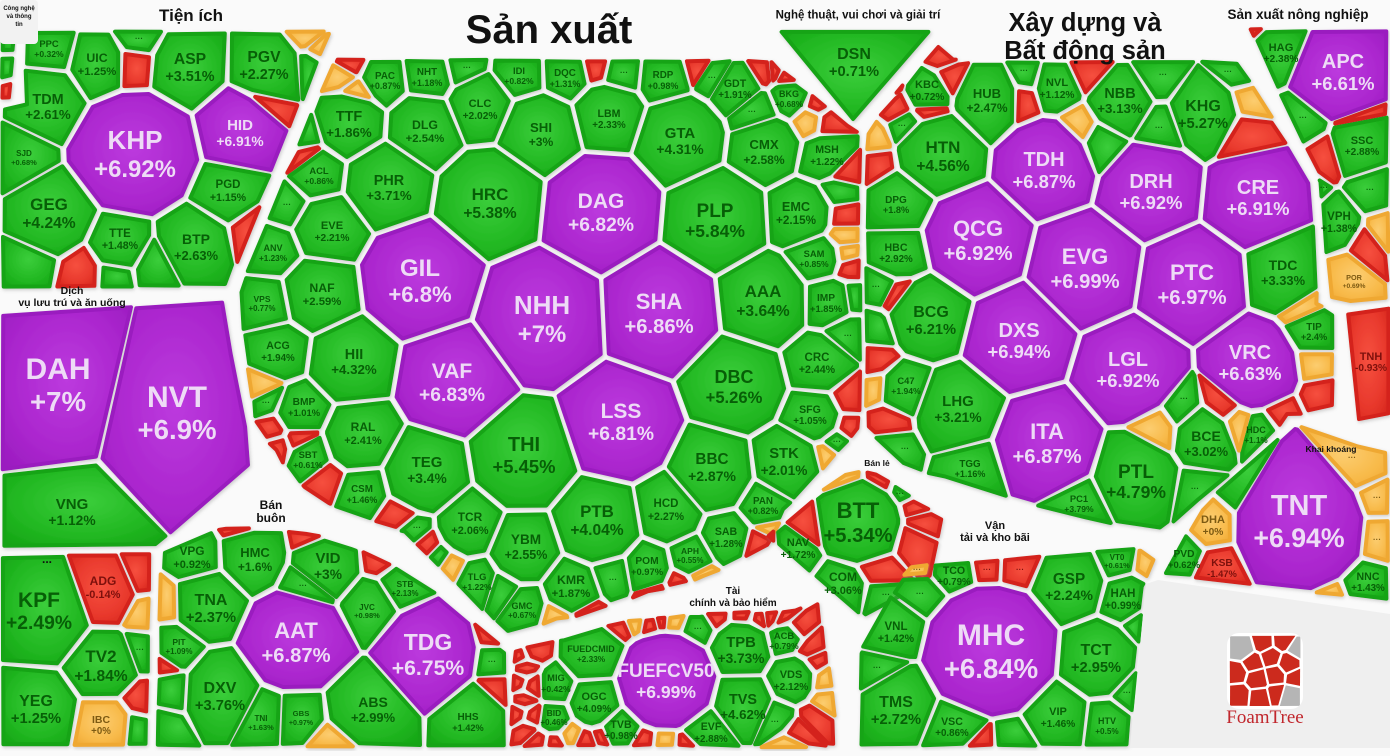  What do you see at coordinates (1206, 436) in the screenshot?
I see `svg-text: BCE` at bounding box center [1206, 436].